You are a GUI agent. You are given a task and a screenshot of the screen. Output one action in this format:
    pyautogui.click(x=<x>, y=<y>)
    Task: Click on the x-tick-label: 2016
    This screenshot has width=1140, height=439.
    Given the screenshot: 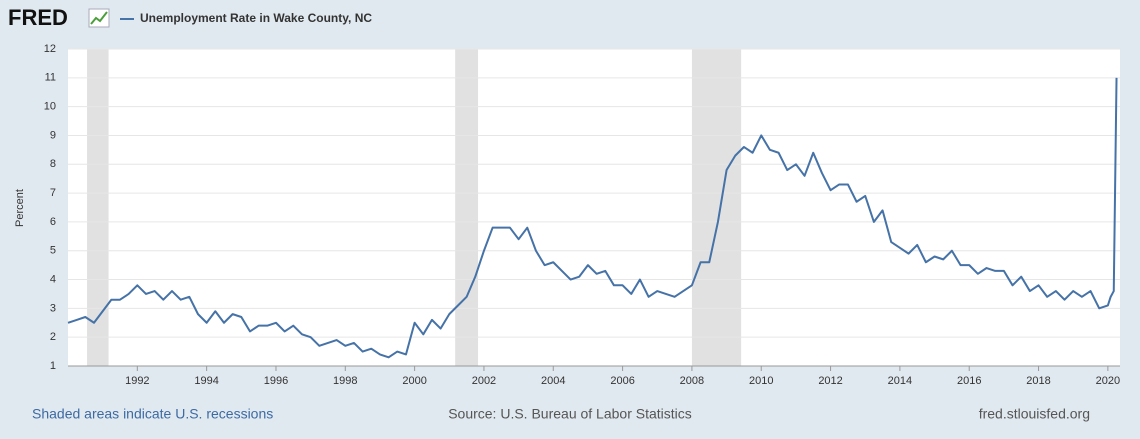 What is the action you would take?
    pyautogui.click(x=969, y=381)
    